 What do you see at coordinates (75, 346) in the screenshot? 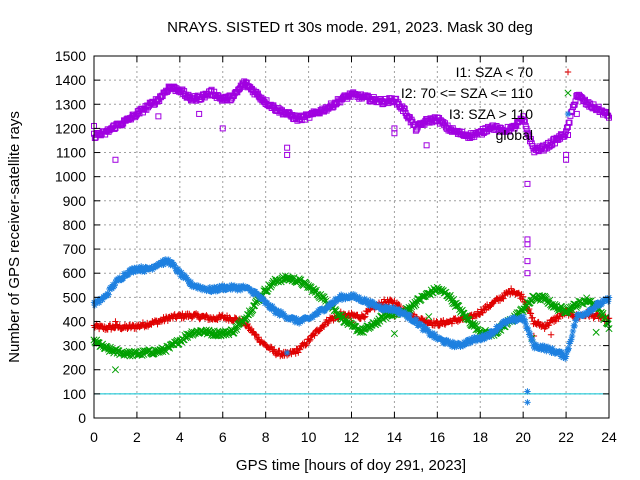
I see `y-tick-label: 300` at bounding box center [75, 346].